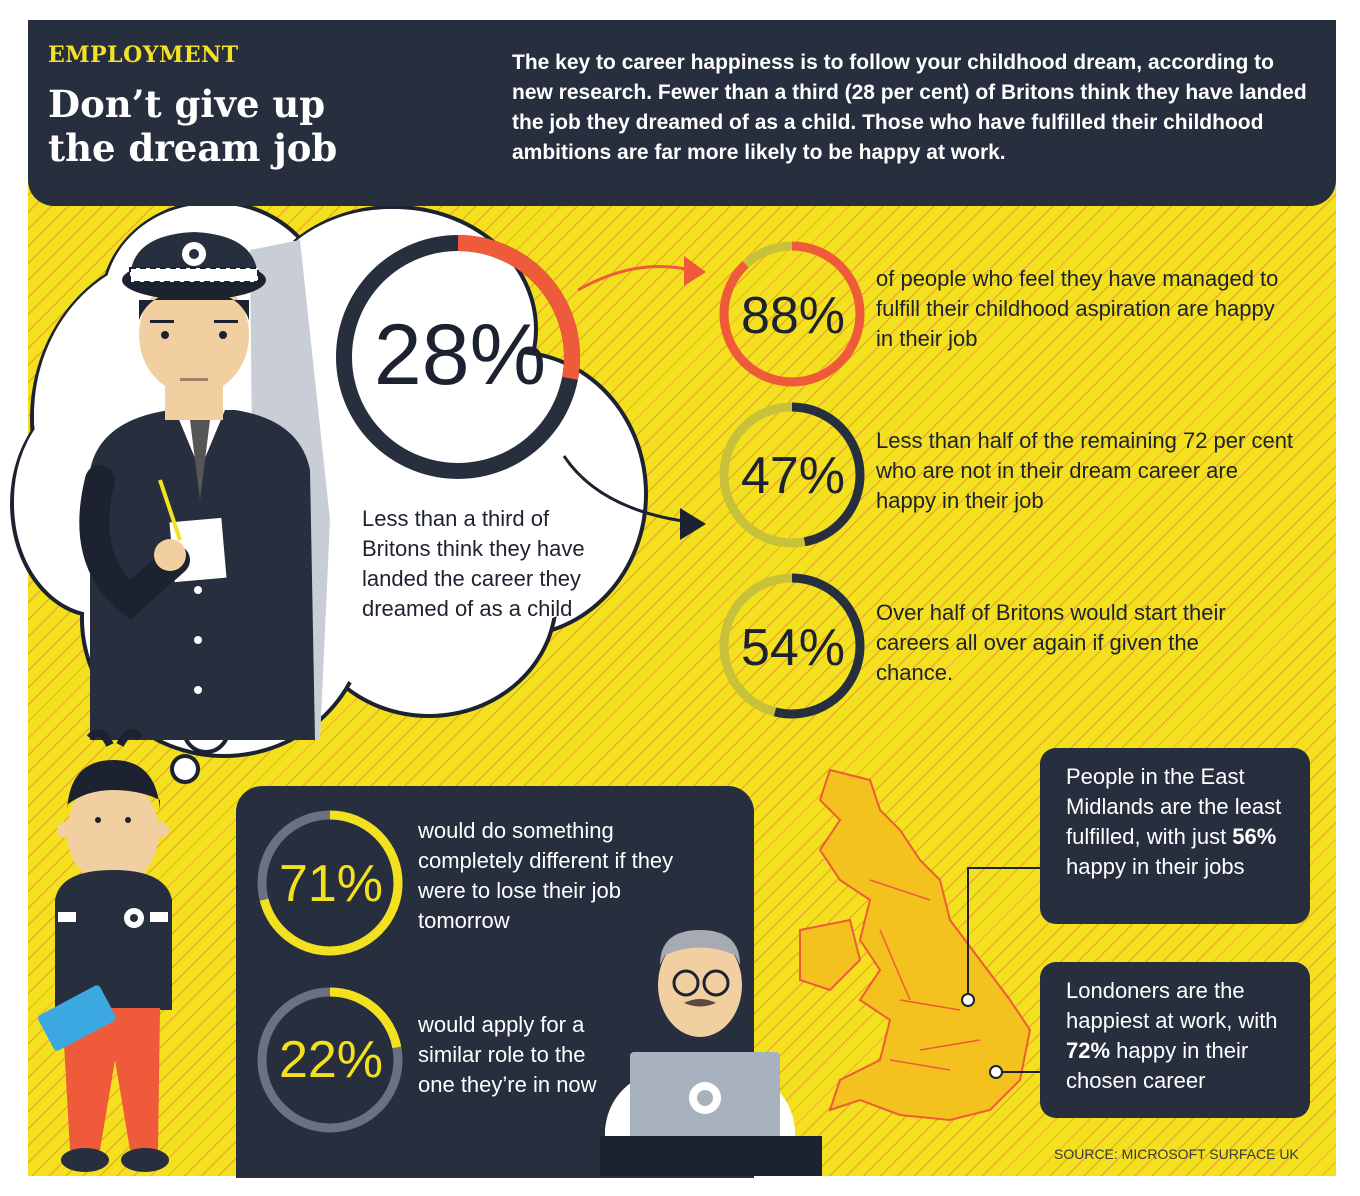 The width and height of the screenshot is (1360, 1196). I want to click on east-midlands-text-after: happy in their jobs, so click(1155, 866).